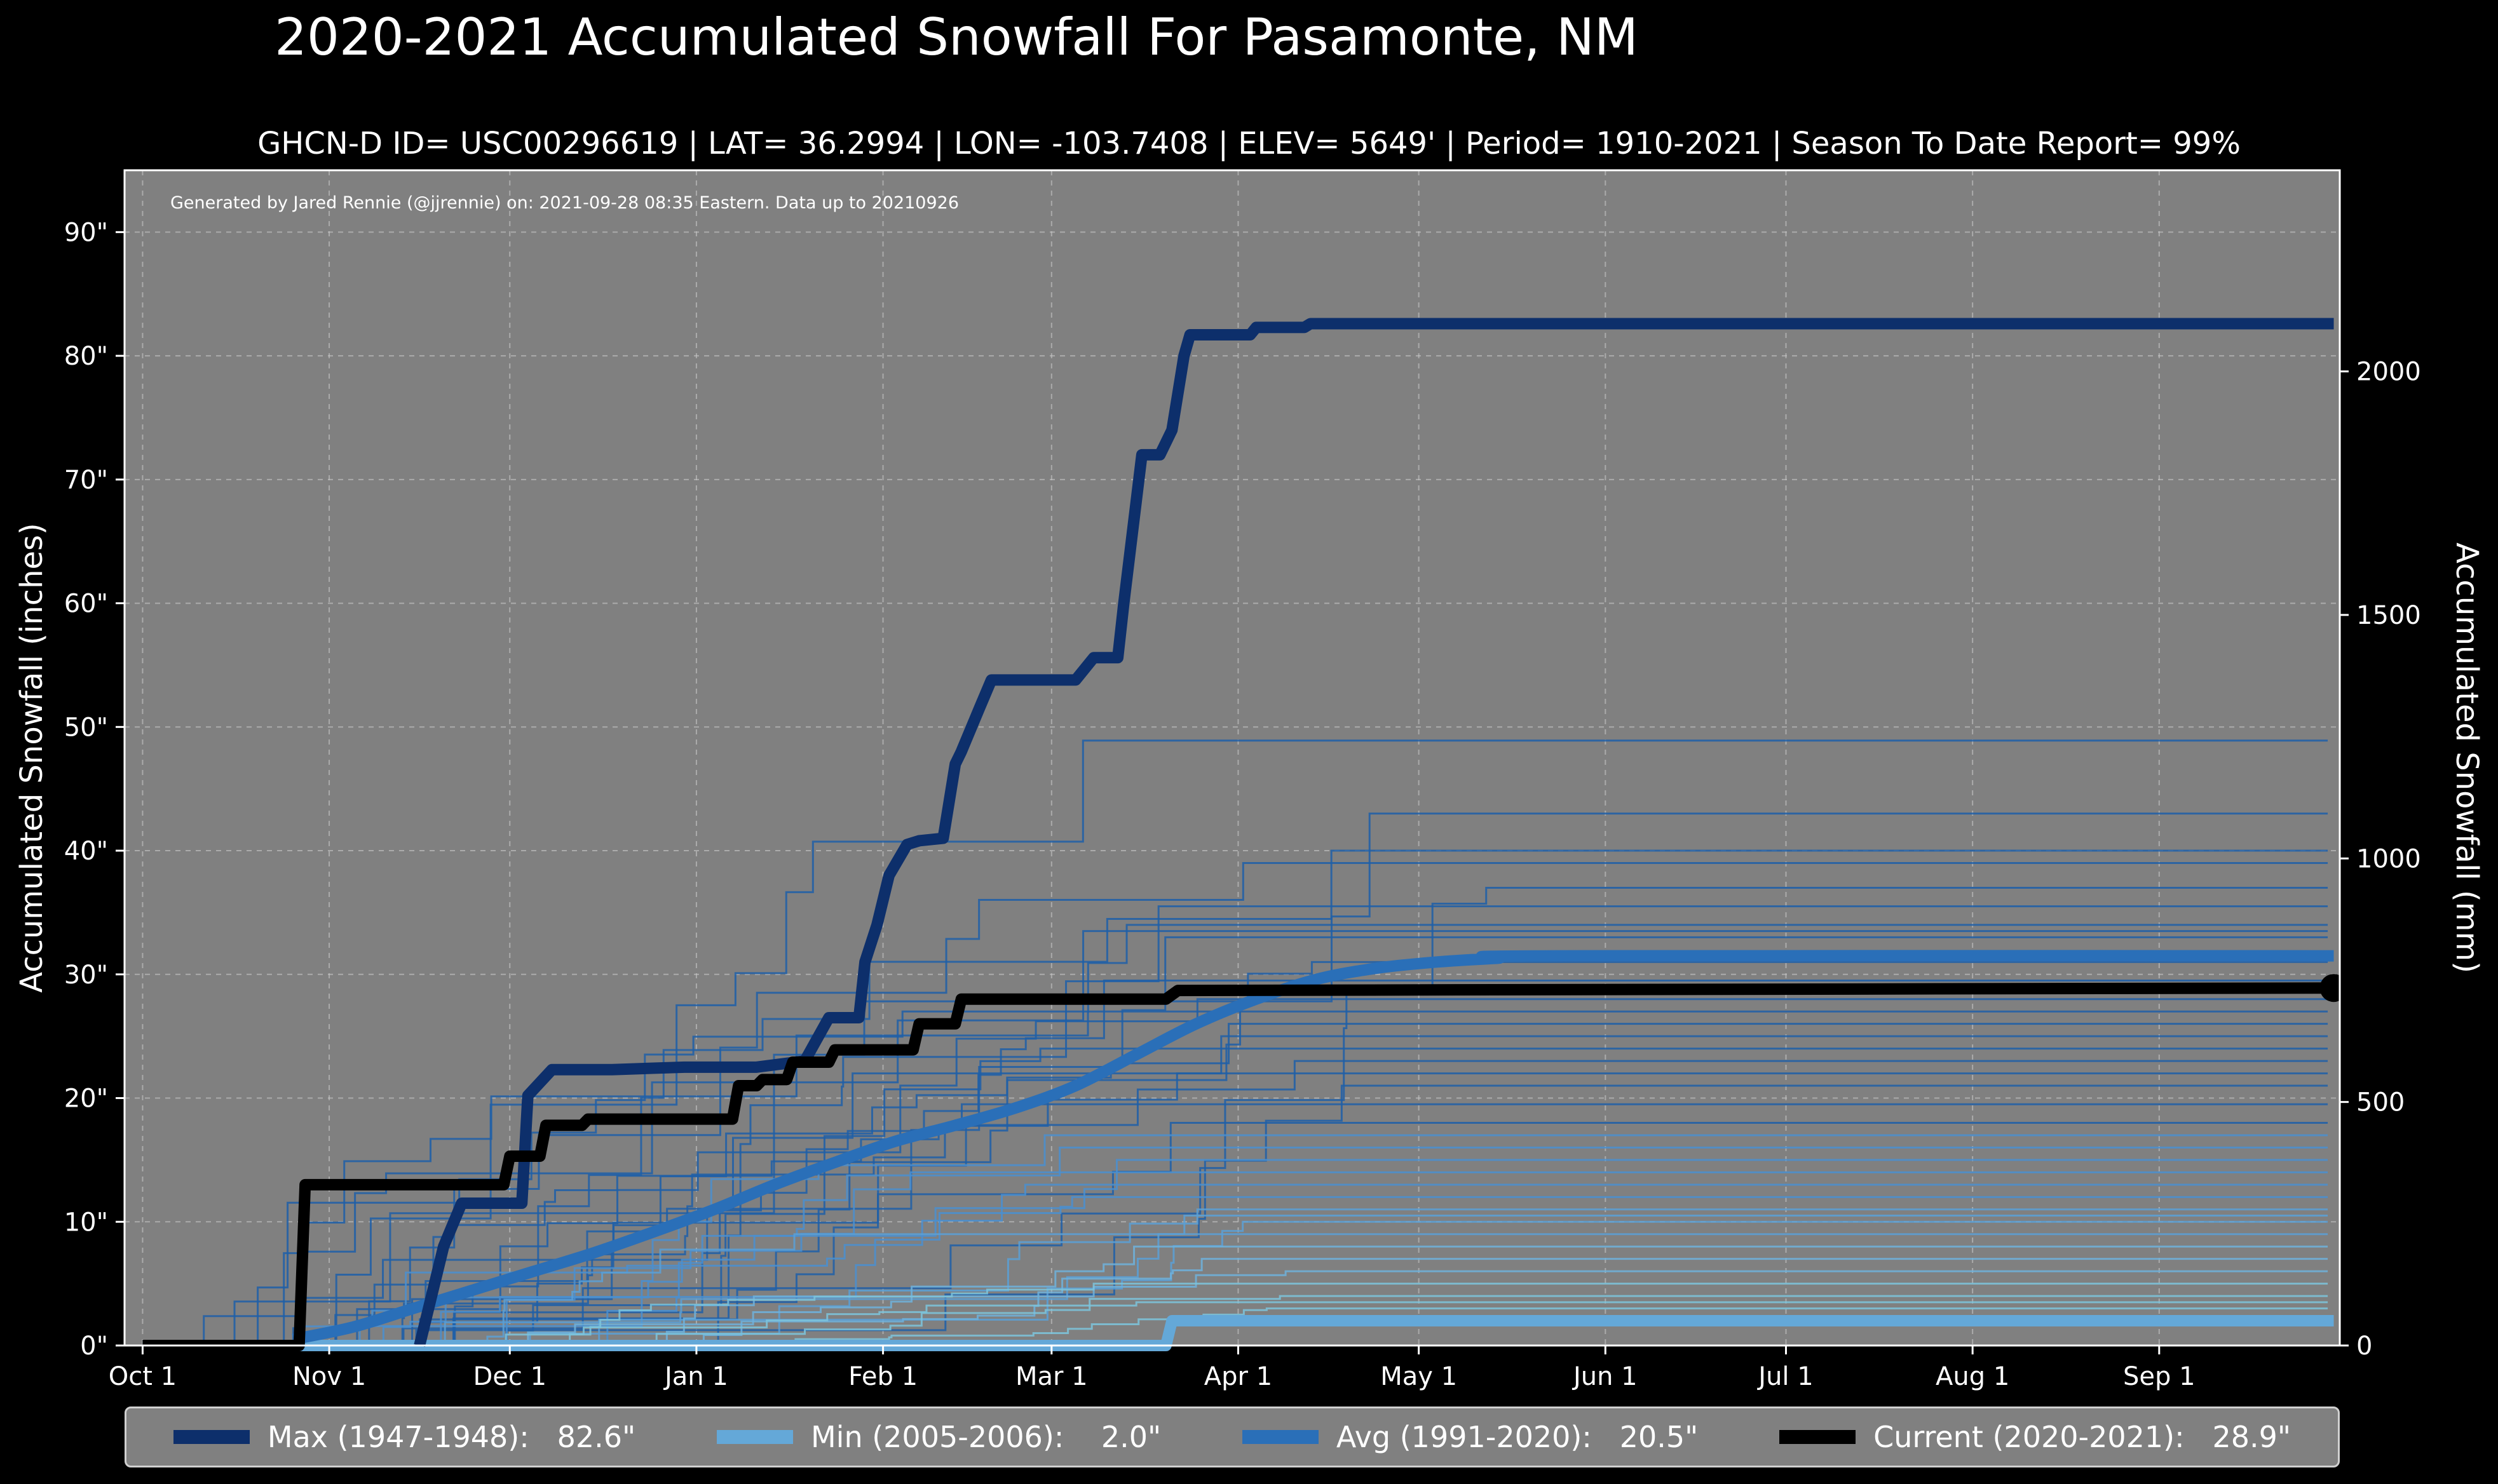  I want to click on y-tick-label: 40", so click(86, 851).